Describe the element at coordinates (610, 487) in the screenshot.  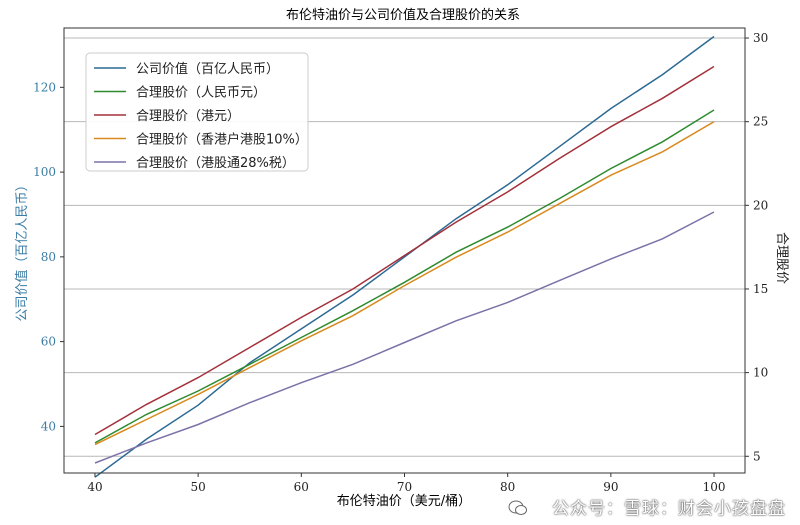
I see `x-tick-label: 90` at that location.